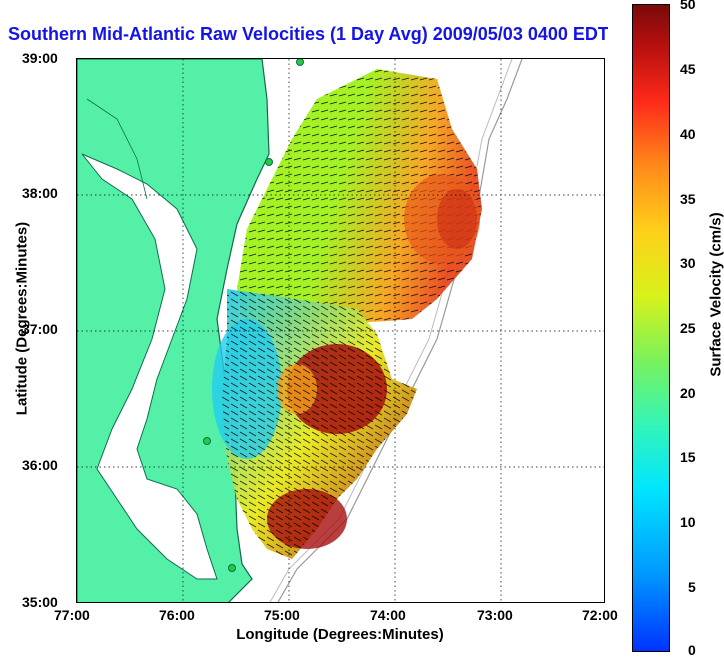  I want to click on y-tick: 37:00, so click(40, 329).